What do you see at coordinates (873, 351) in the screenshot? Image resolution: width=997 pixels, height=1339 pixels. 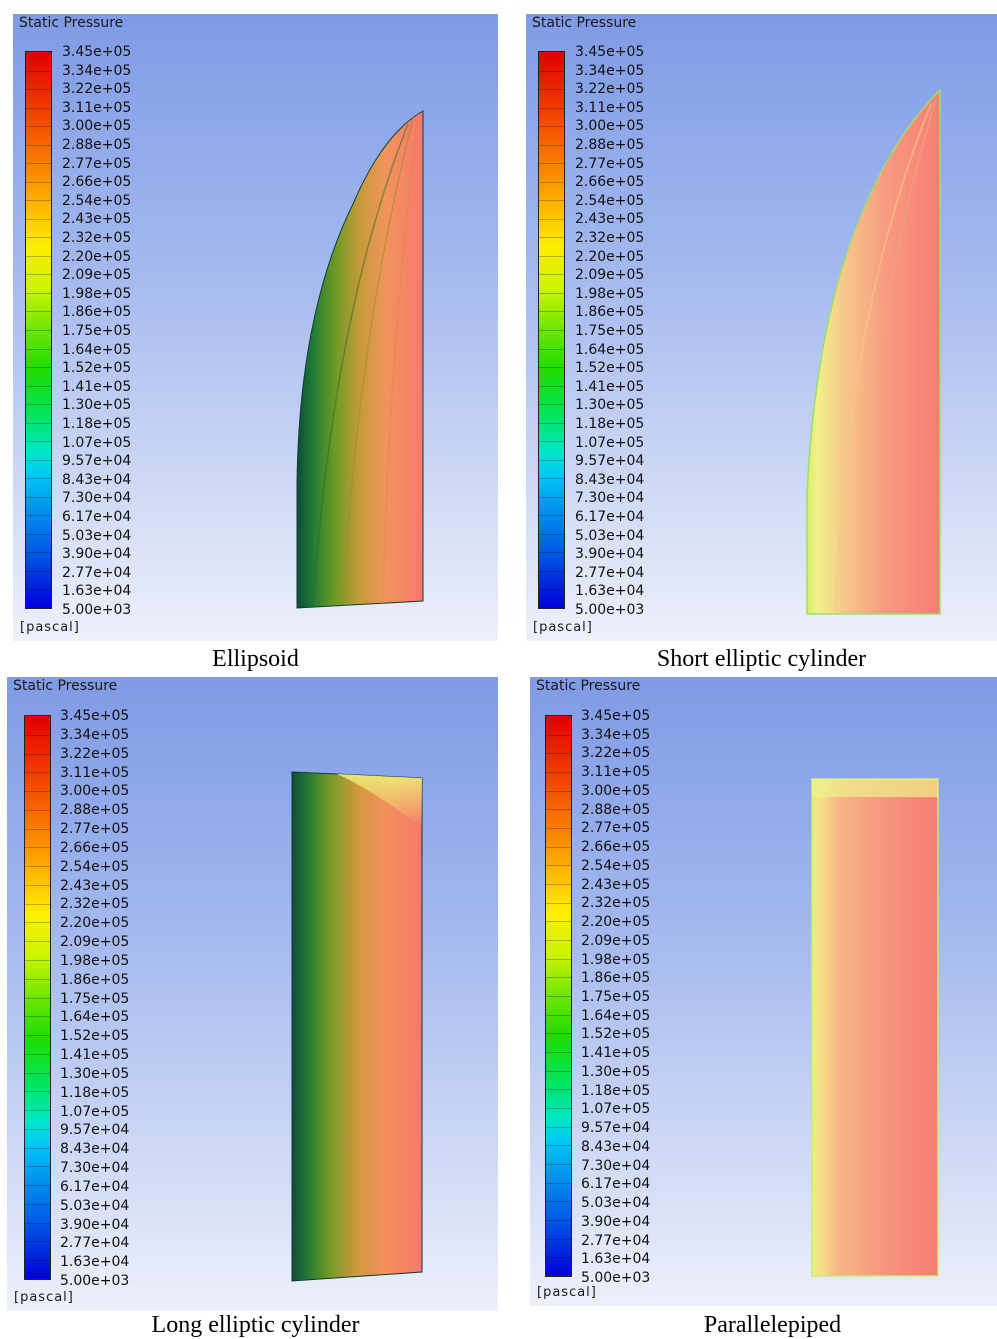 I see `short-elliptic-cylinder-contour-shape` at bounding box center [873, 351].